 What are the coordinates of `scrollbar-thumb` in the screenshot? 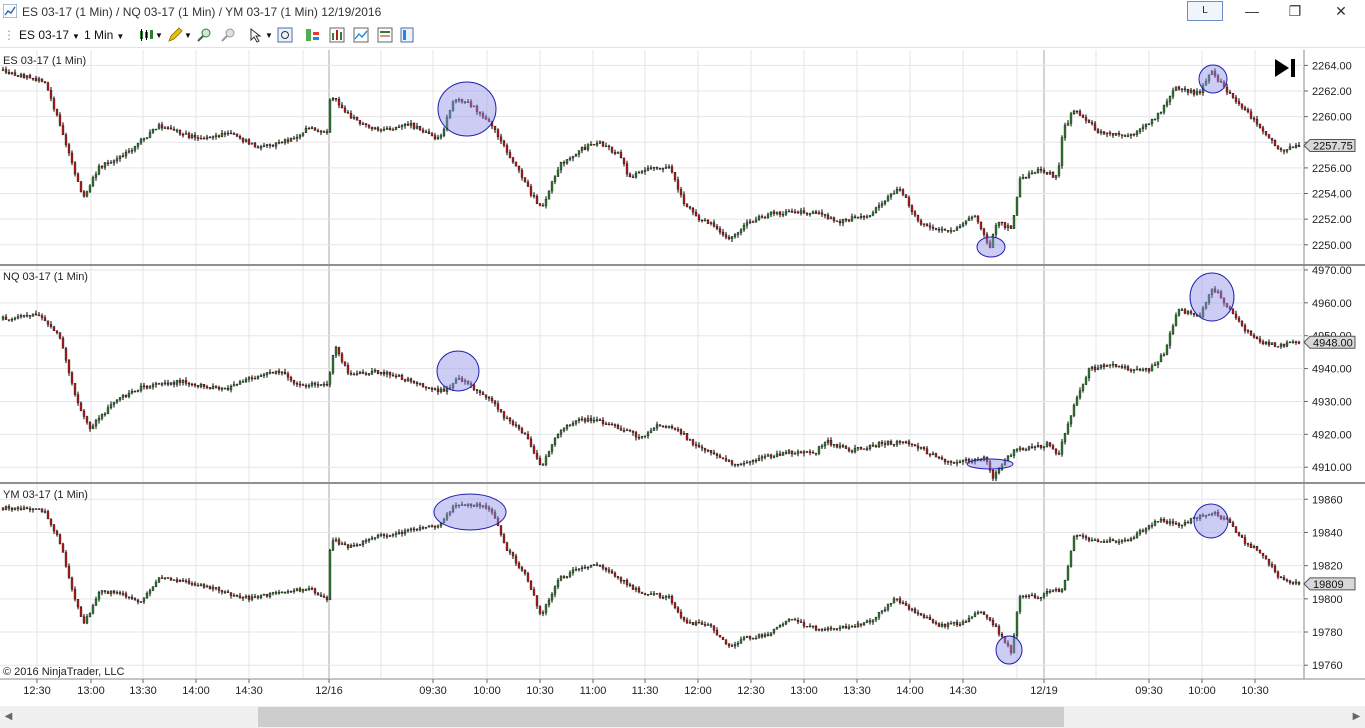 It's located at (661, 717).